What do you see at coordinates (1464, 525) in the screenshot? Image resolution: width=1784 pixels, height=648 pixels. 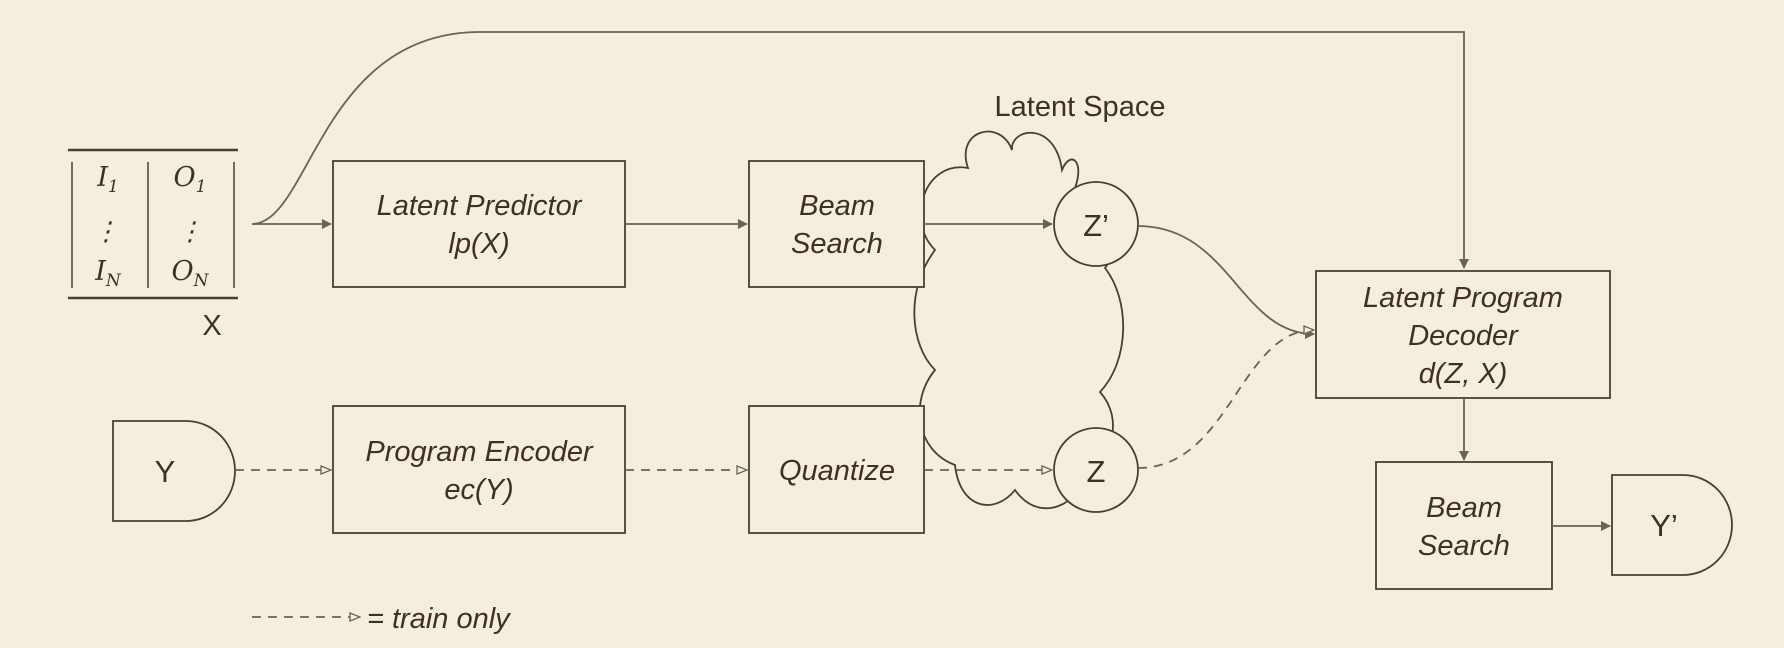 I see `beam-search-bottom-box: Beam Search` at bounding box center [1464, 525].